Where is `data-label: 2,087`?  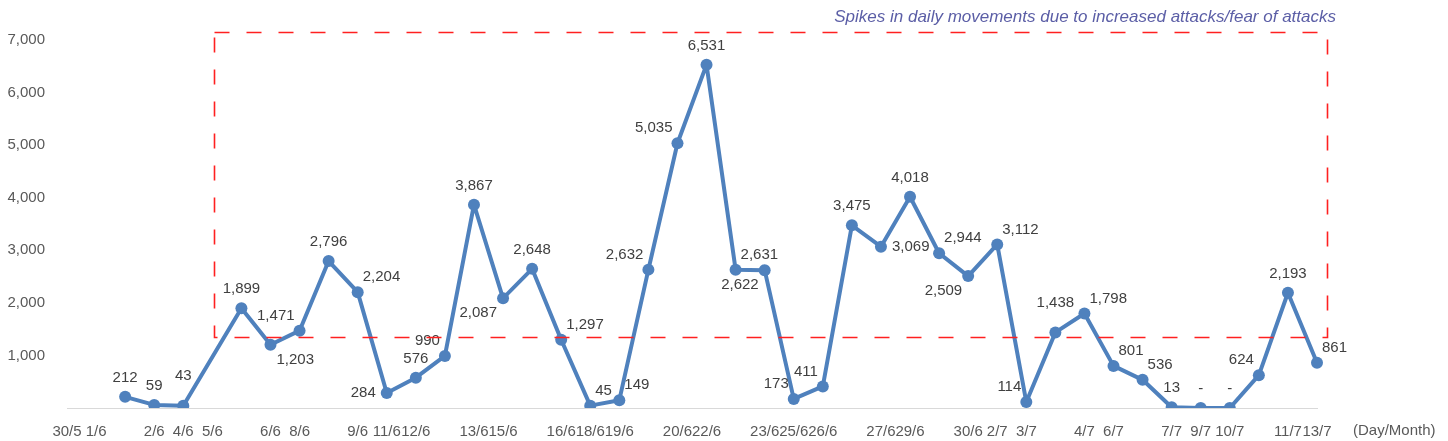 data-label: 2,087 is located at coordinates (478, 312).